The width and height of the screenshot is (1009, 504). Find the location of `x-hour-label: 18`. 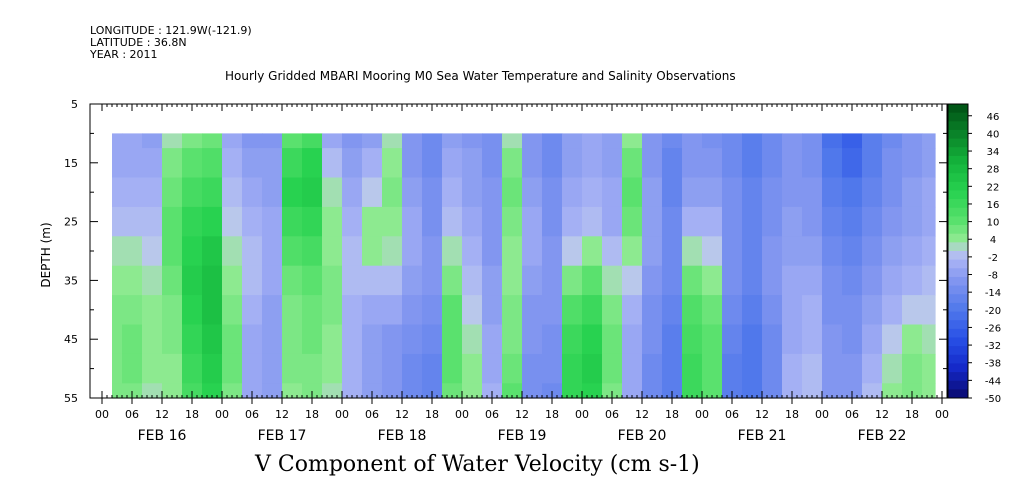

x-hour-label: 18 is located at coordinates (192, 414).